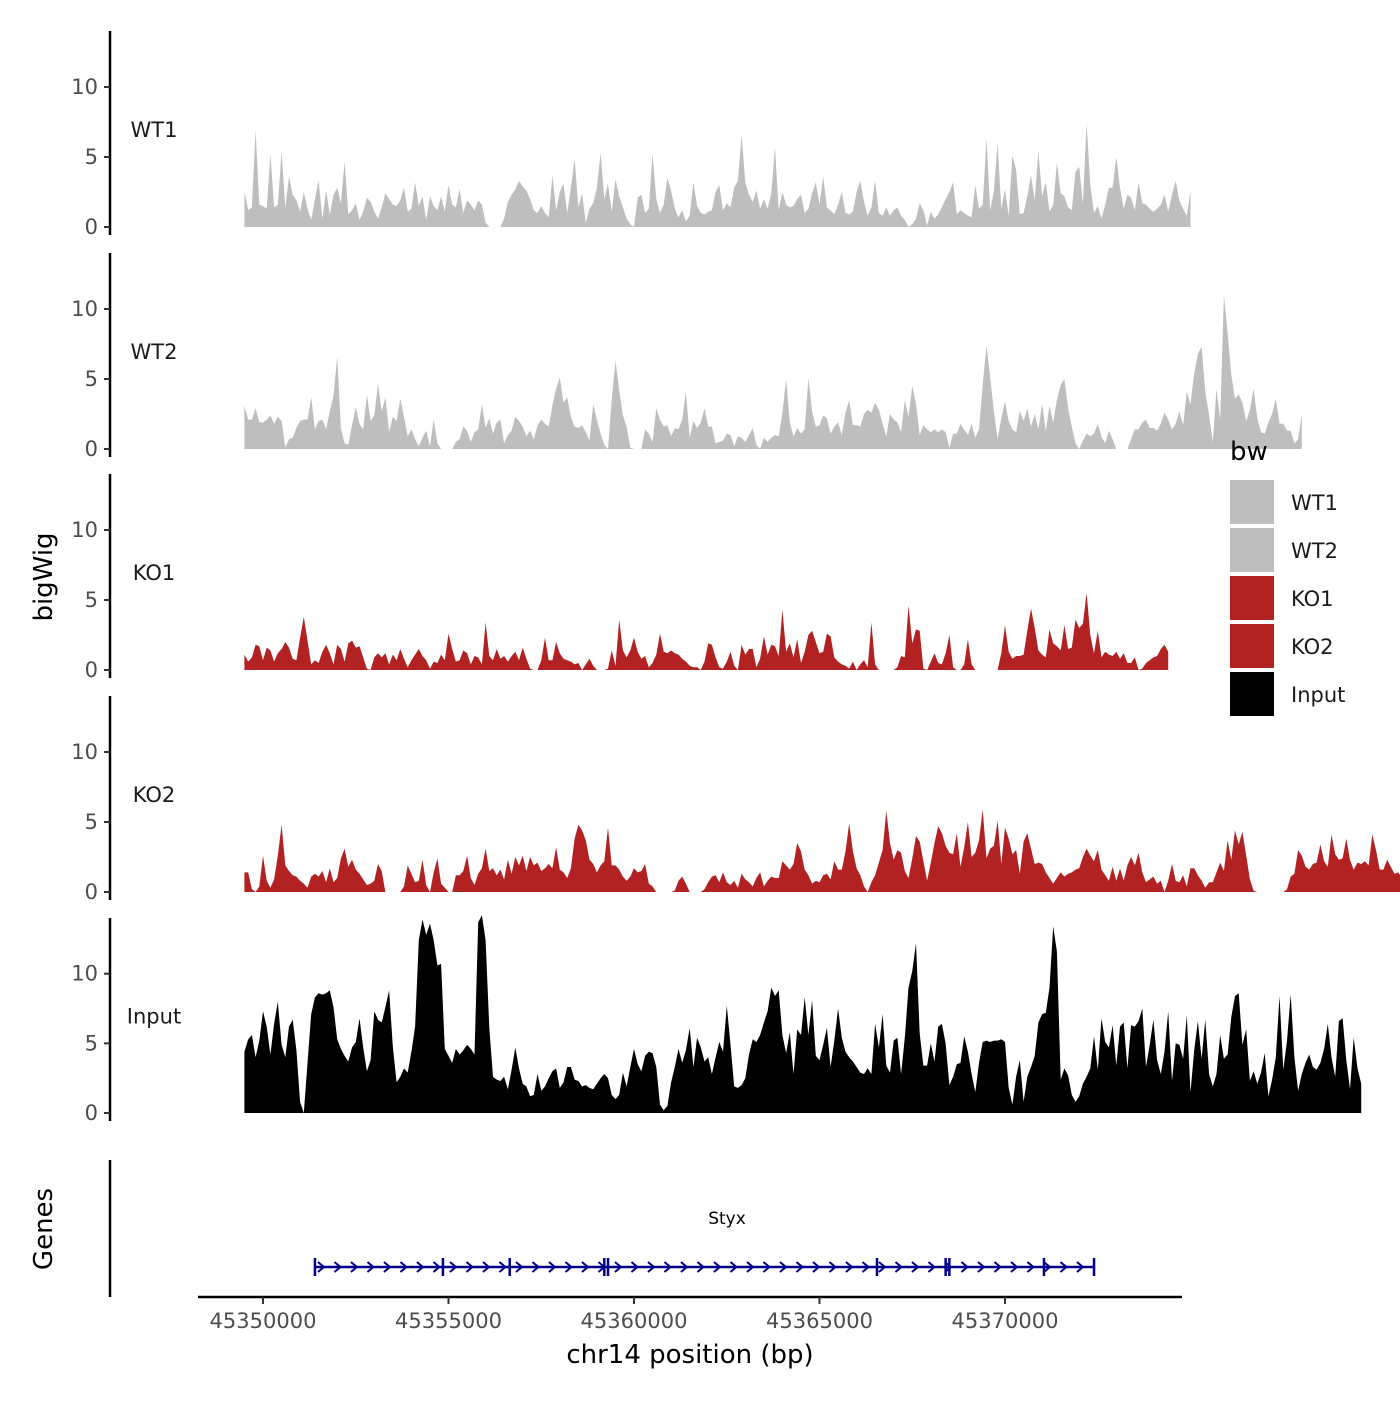 The width and height of the screenshot is (1400, 1404). What do you see at coordinates (803, 1014) in the screenshot?
I see `signal-area-input` at bounding box center [803, 1014].